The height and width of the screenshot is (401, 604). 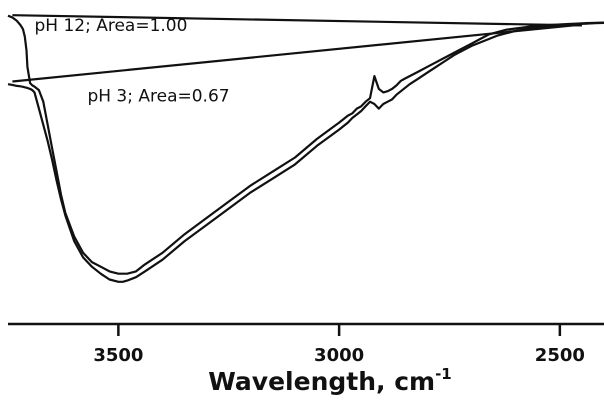 I want to click on x-axis-label-superscript: -1, so click(x=443, y=374).